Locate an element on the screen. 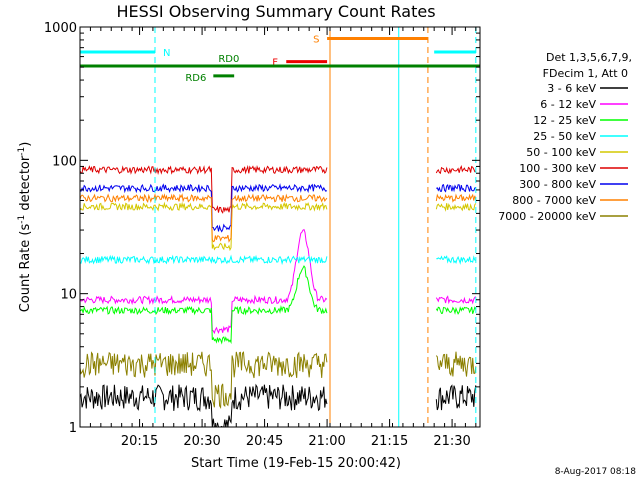  legend-header-1: Det 1,3,5,6,7,9, is located at coordinates (589, 57).